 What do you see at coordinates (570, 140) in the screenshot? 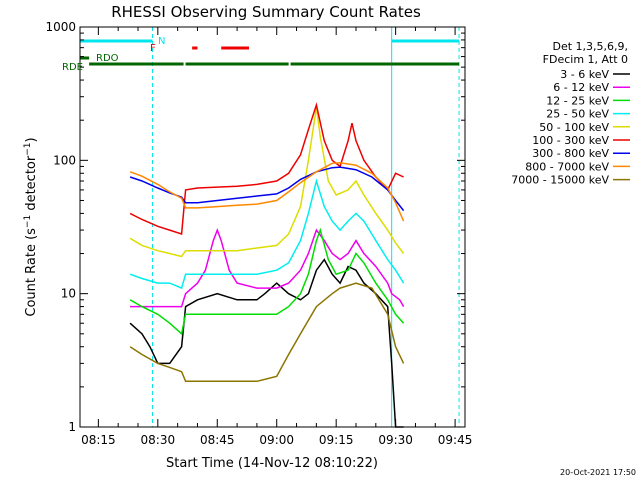
I see `legend-label-5: 100 - 300 keV` at bounding box center [570, 140].